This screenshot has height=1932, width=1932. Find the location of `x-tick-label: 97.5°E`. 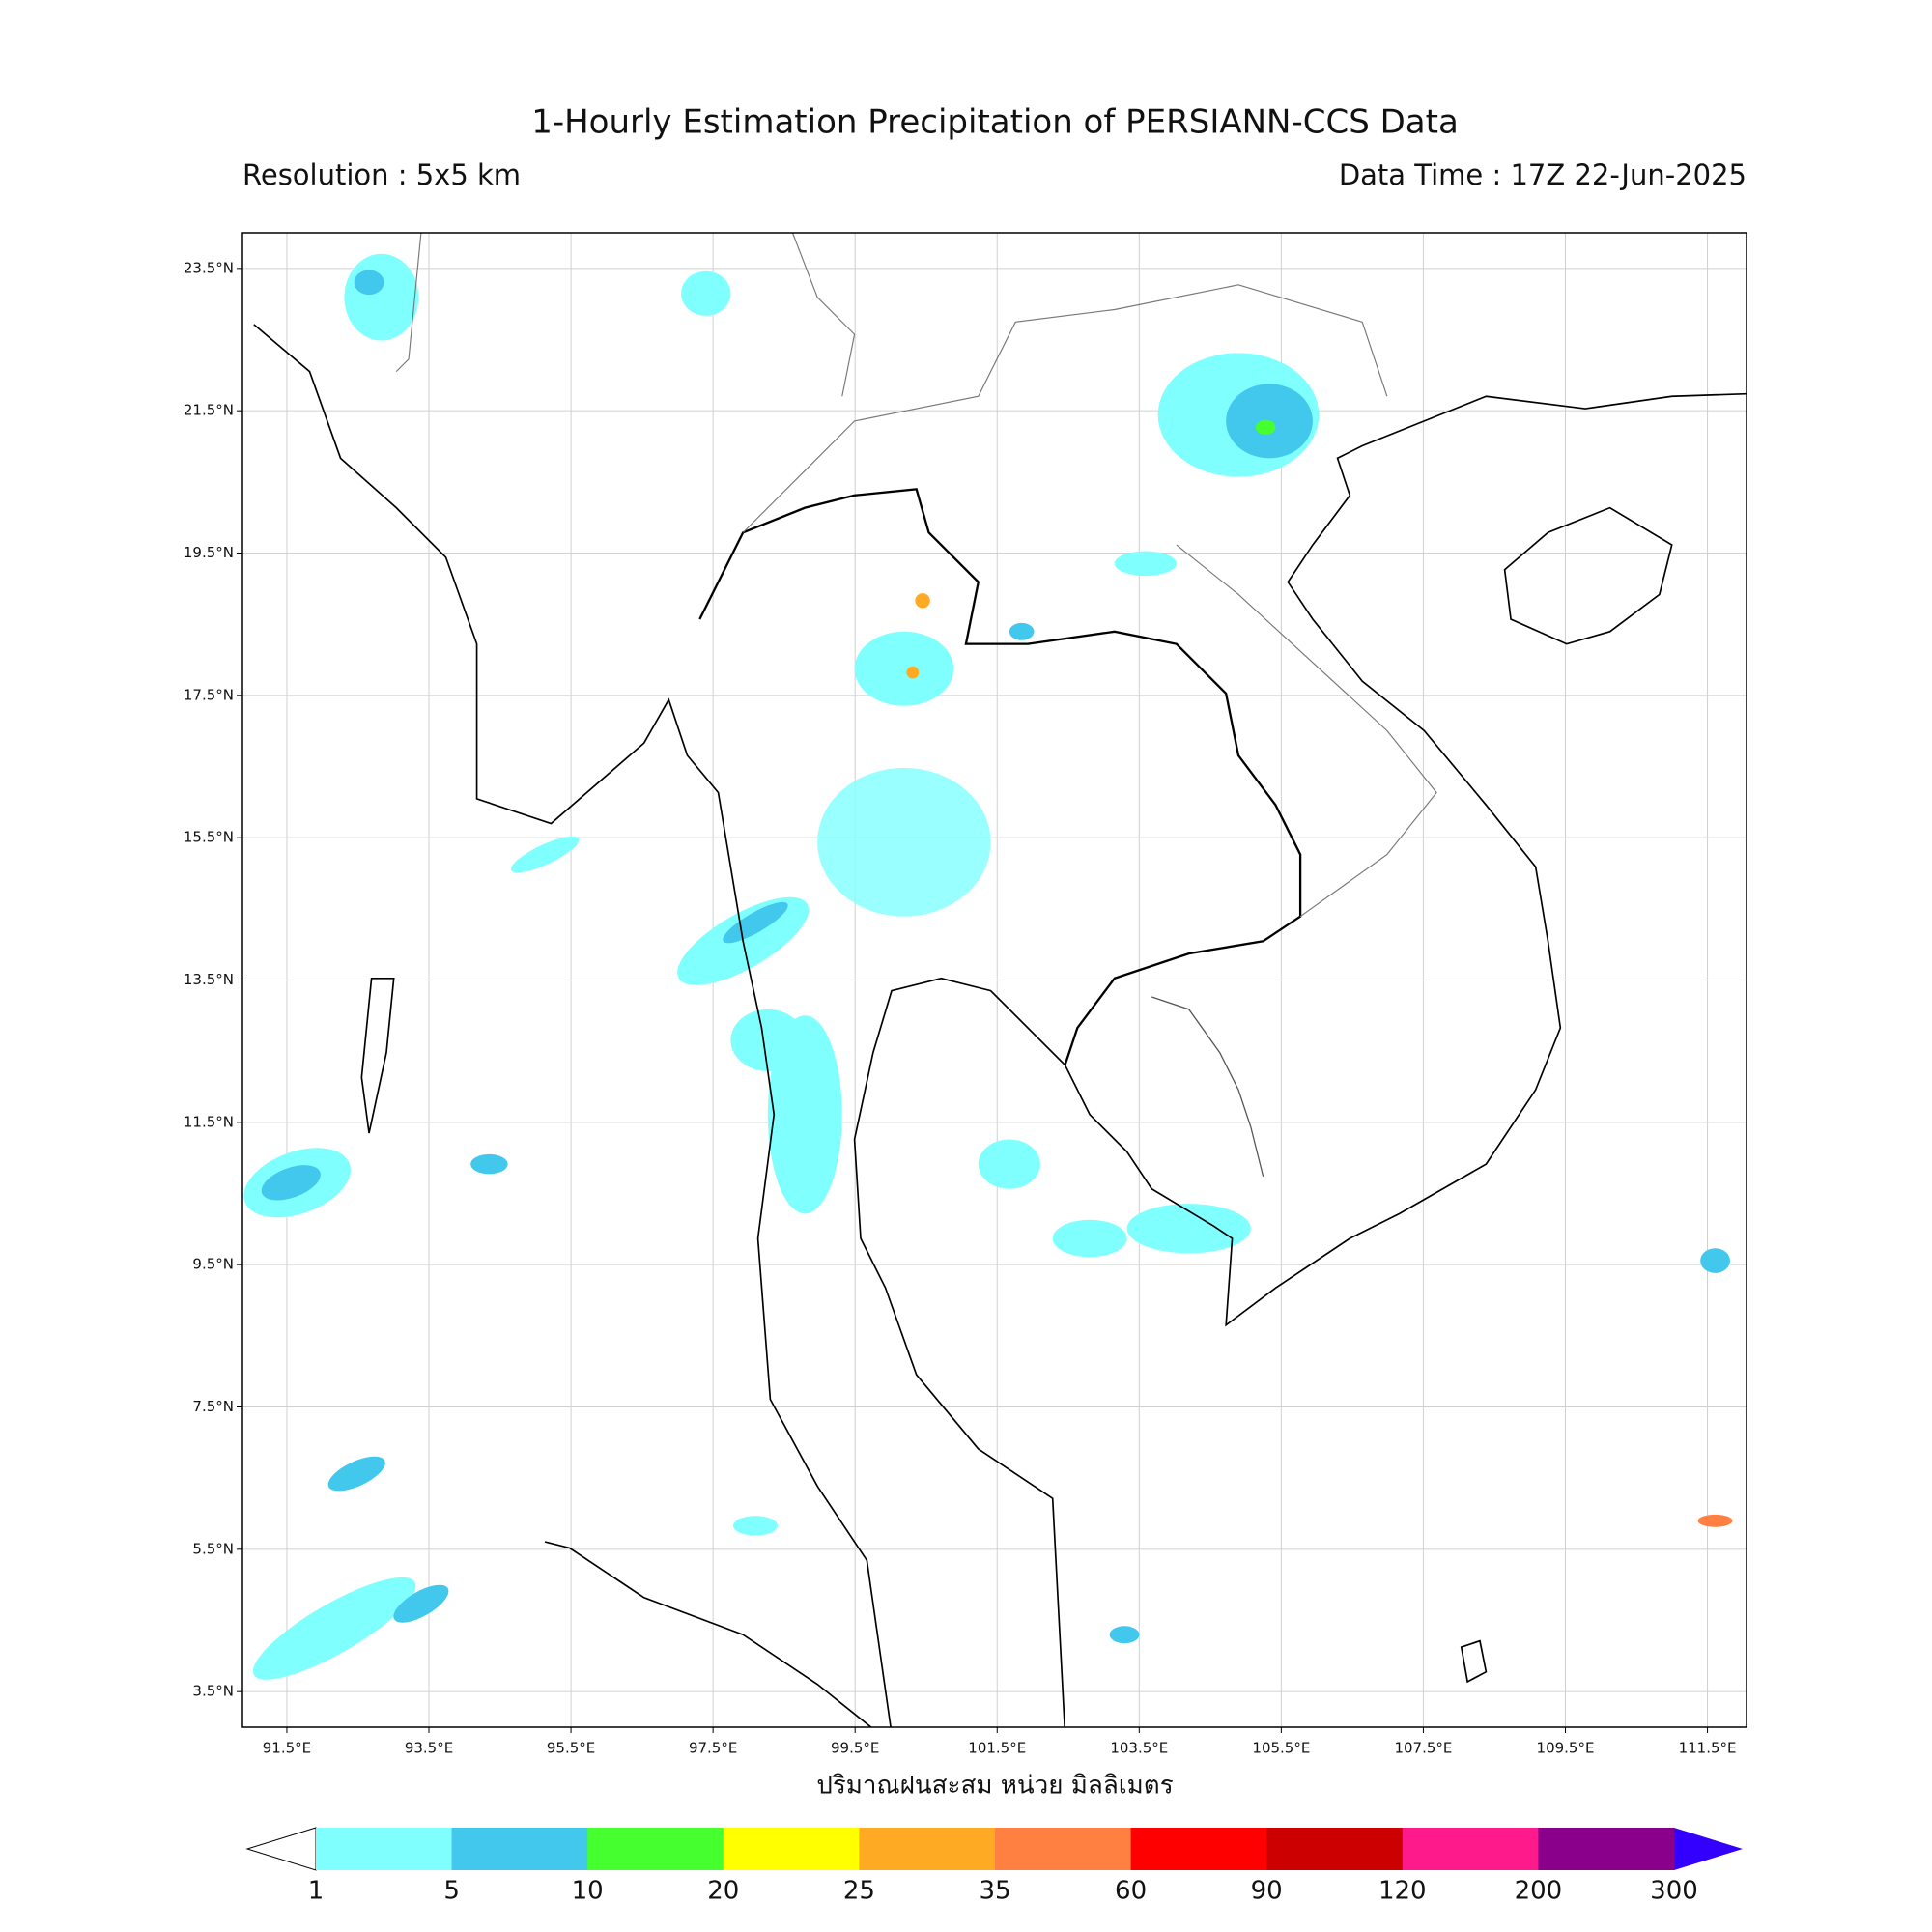

x-tick-label: 97.5°E is located at coordinates (713, 1748).